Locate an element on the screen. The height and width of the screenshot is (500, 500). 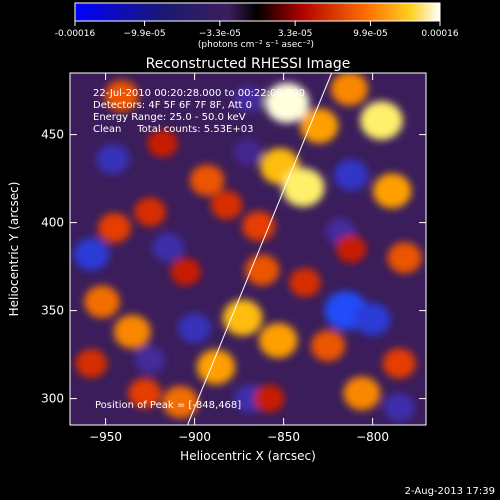
x-axis-label: Heliocentric X (arcsec) is located at coordinates (248, 456).